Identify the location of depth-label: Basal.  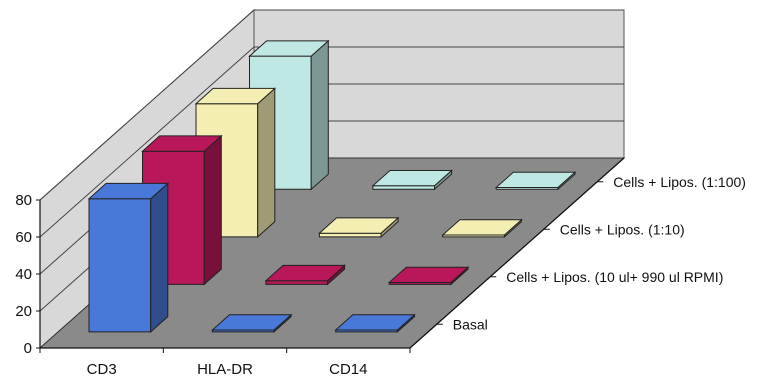
(470, 324).